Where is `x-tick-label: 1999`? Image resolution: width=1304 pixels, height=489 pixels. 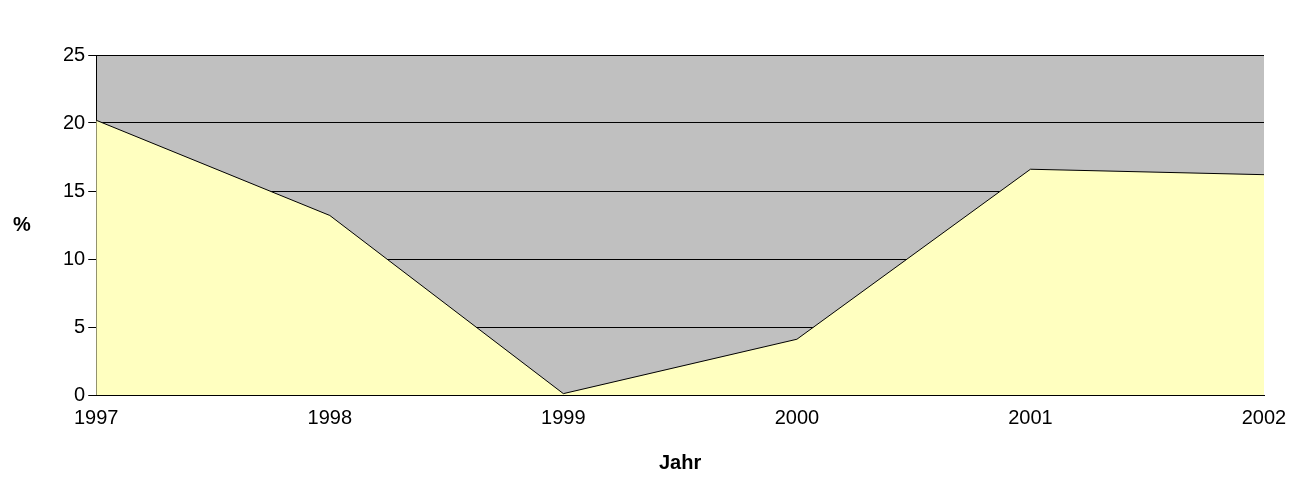 x-tick-label: 1999 is located at coordinates (563, 416).